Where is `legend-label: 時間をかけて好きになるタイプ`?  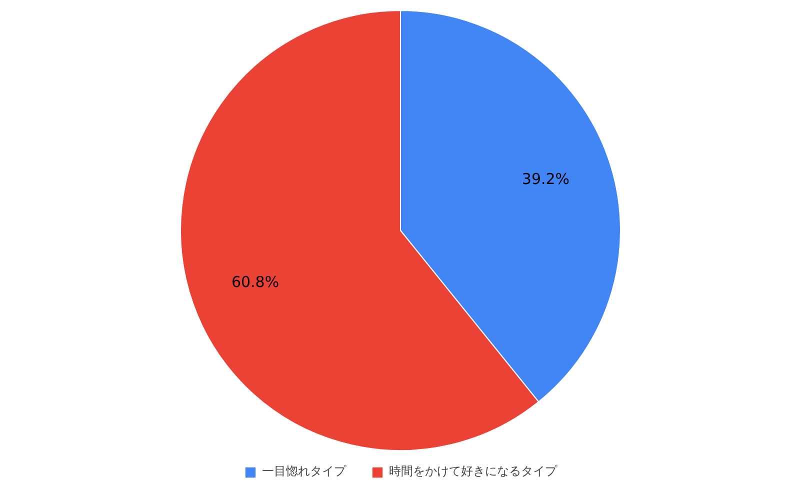 legend-label: 時間をかけて好きになるタイプ is located at coordinates (473, 471).